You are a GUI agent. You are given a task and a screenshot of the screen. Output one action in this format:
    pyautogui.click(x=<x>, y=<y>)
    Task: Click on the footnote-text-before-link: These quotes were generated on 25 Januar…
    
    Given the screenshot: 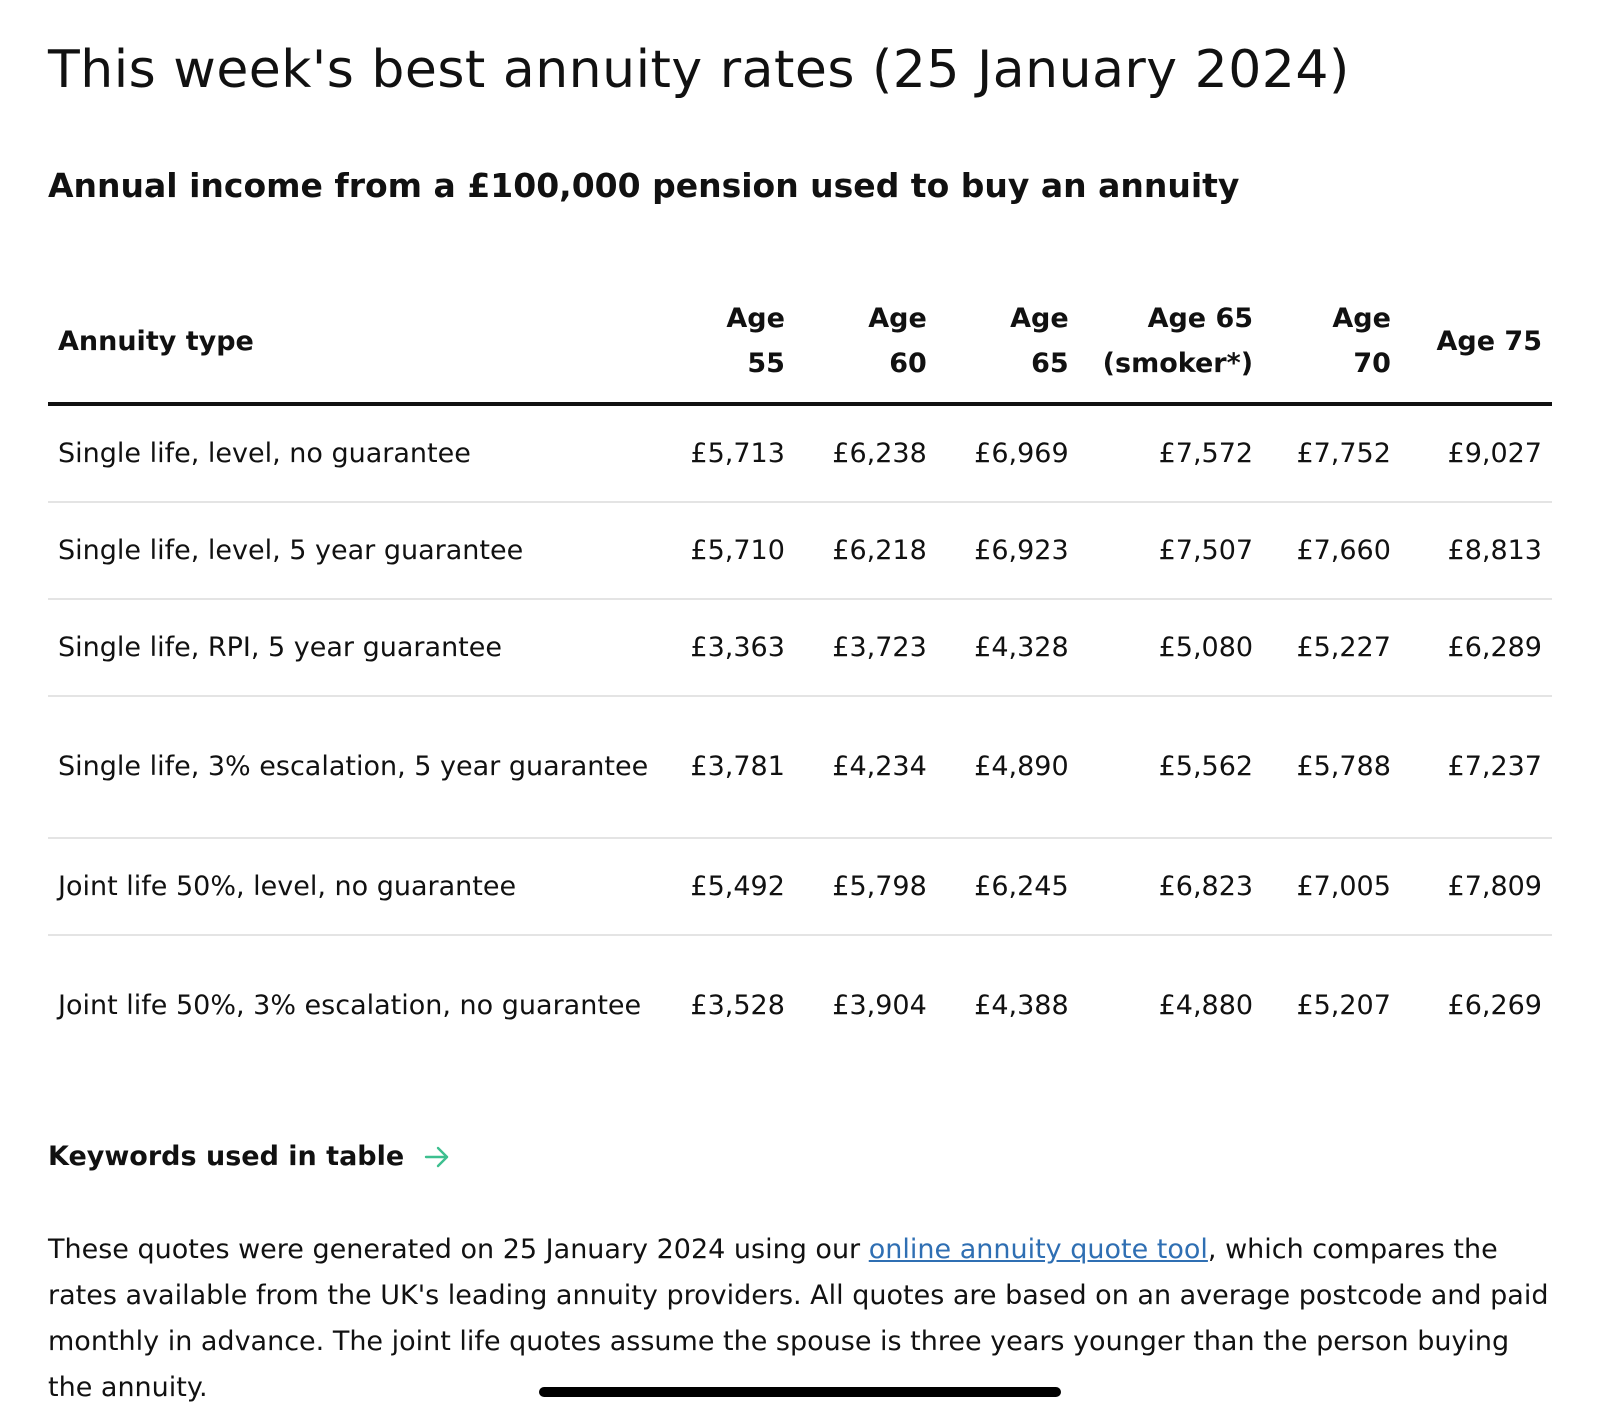 What is the action you would take?
    pyautogui.click(x=458, y=1249)
    